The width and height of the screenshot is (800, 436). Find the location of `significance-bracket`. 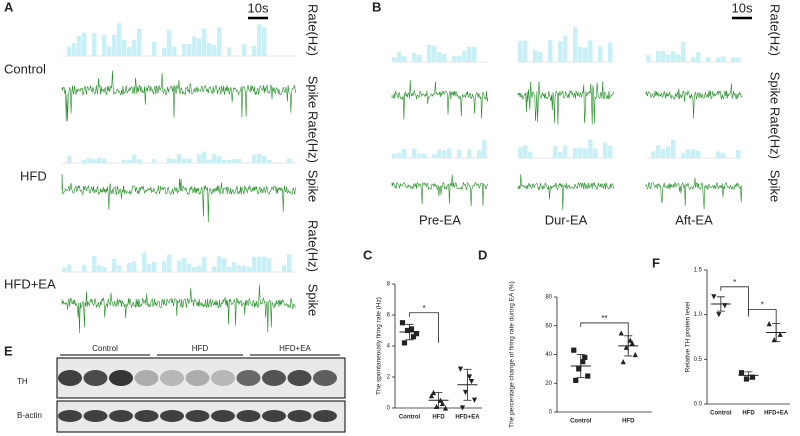

significance-bracket is located at coordinates (762, 324).